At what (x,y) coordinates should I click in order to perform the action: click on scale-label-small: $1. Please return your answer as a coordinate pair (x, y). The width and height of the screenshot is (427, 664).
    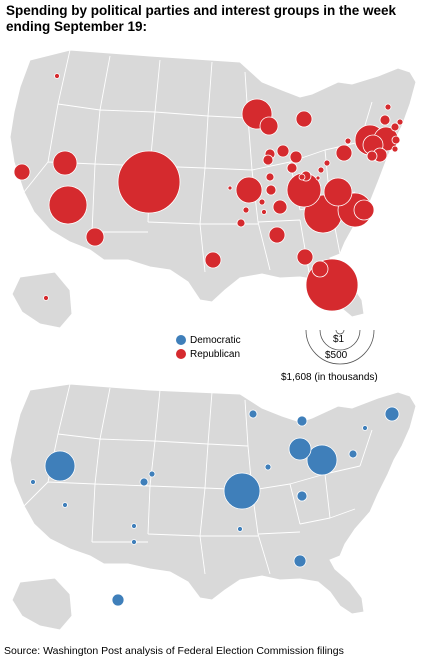
    Looking at the image, I should click on (339, 339).